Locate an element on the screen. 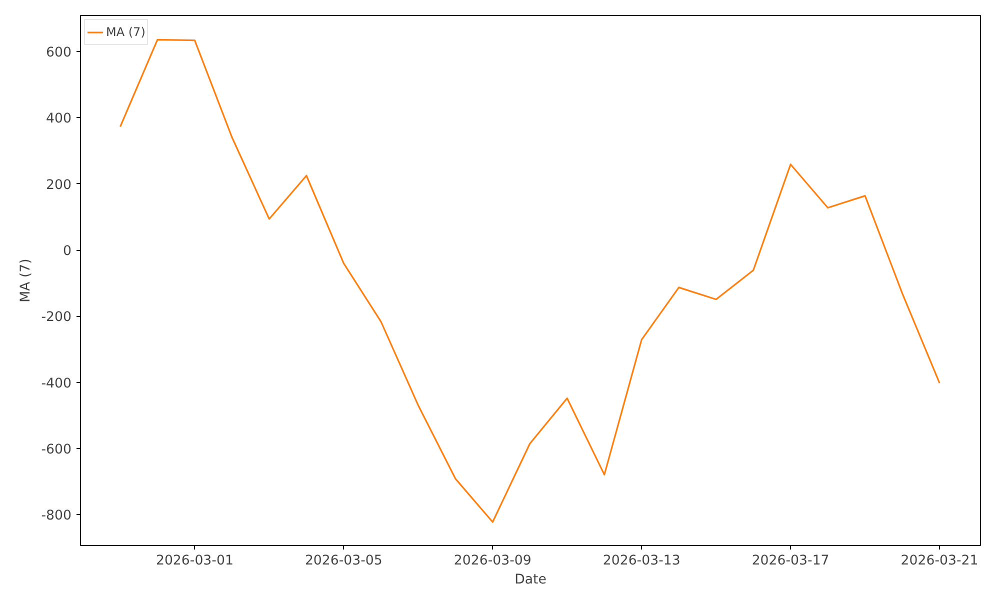  x-tick-label: 2026-03-13 is located at coordinates (641, 561).